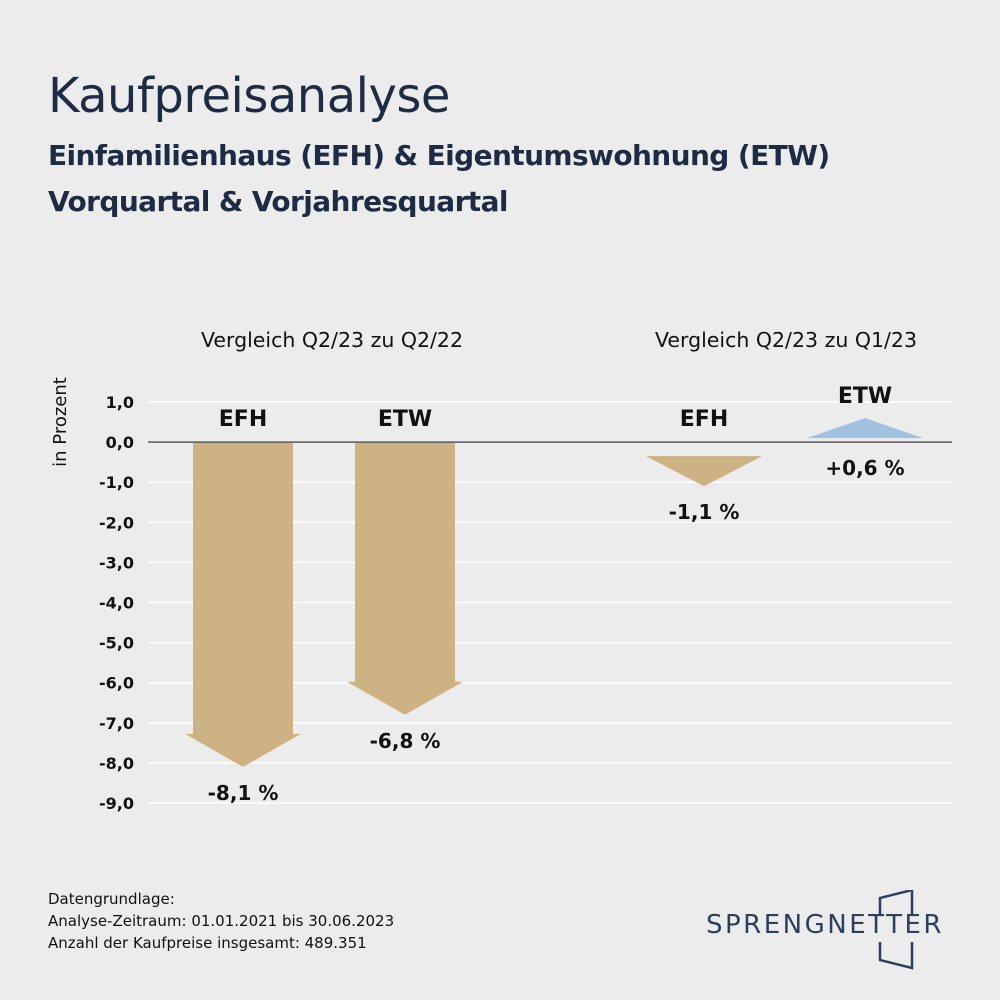  Describe the element at coordinates (116, 763) in the screenshot. I see `y-tick-label: -8,0` at that location.